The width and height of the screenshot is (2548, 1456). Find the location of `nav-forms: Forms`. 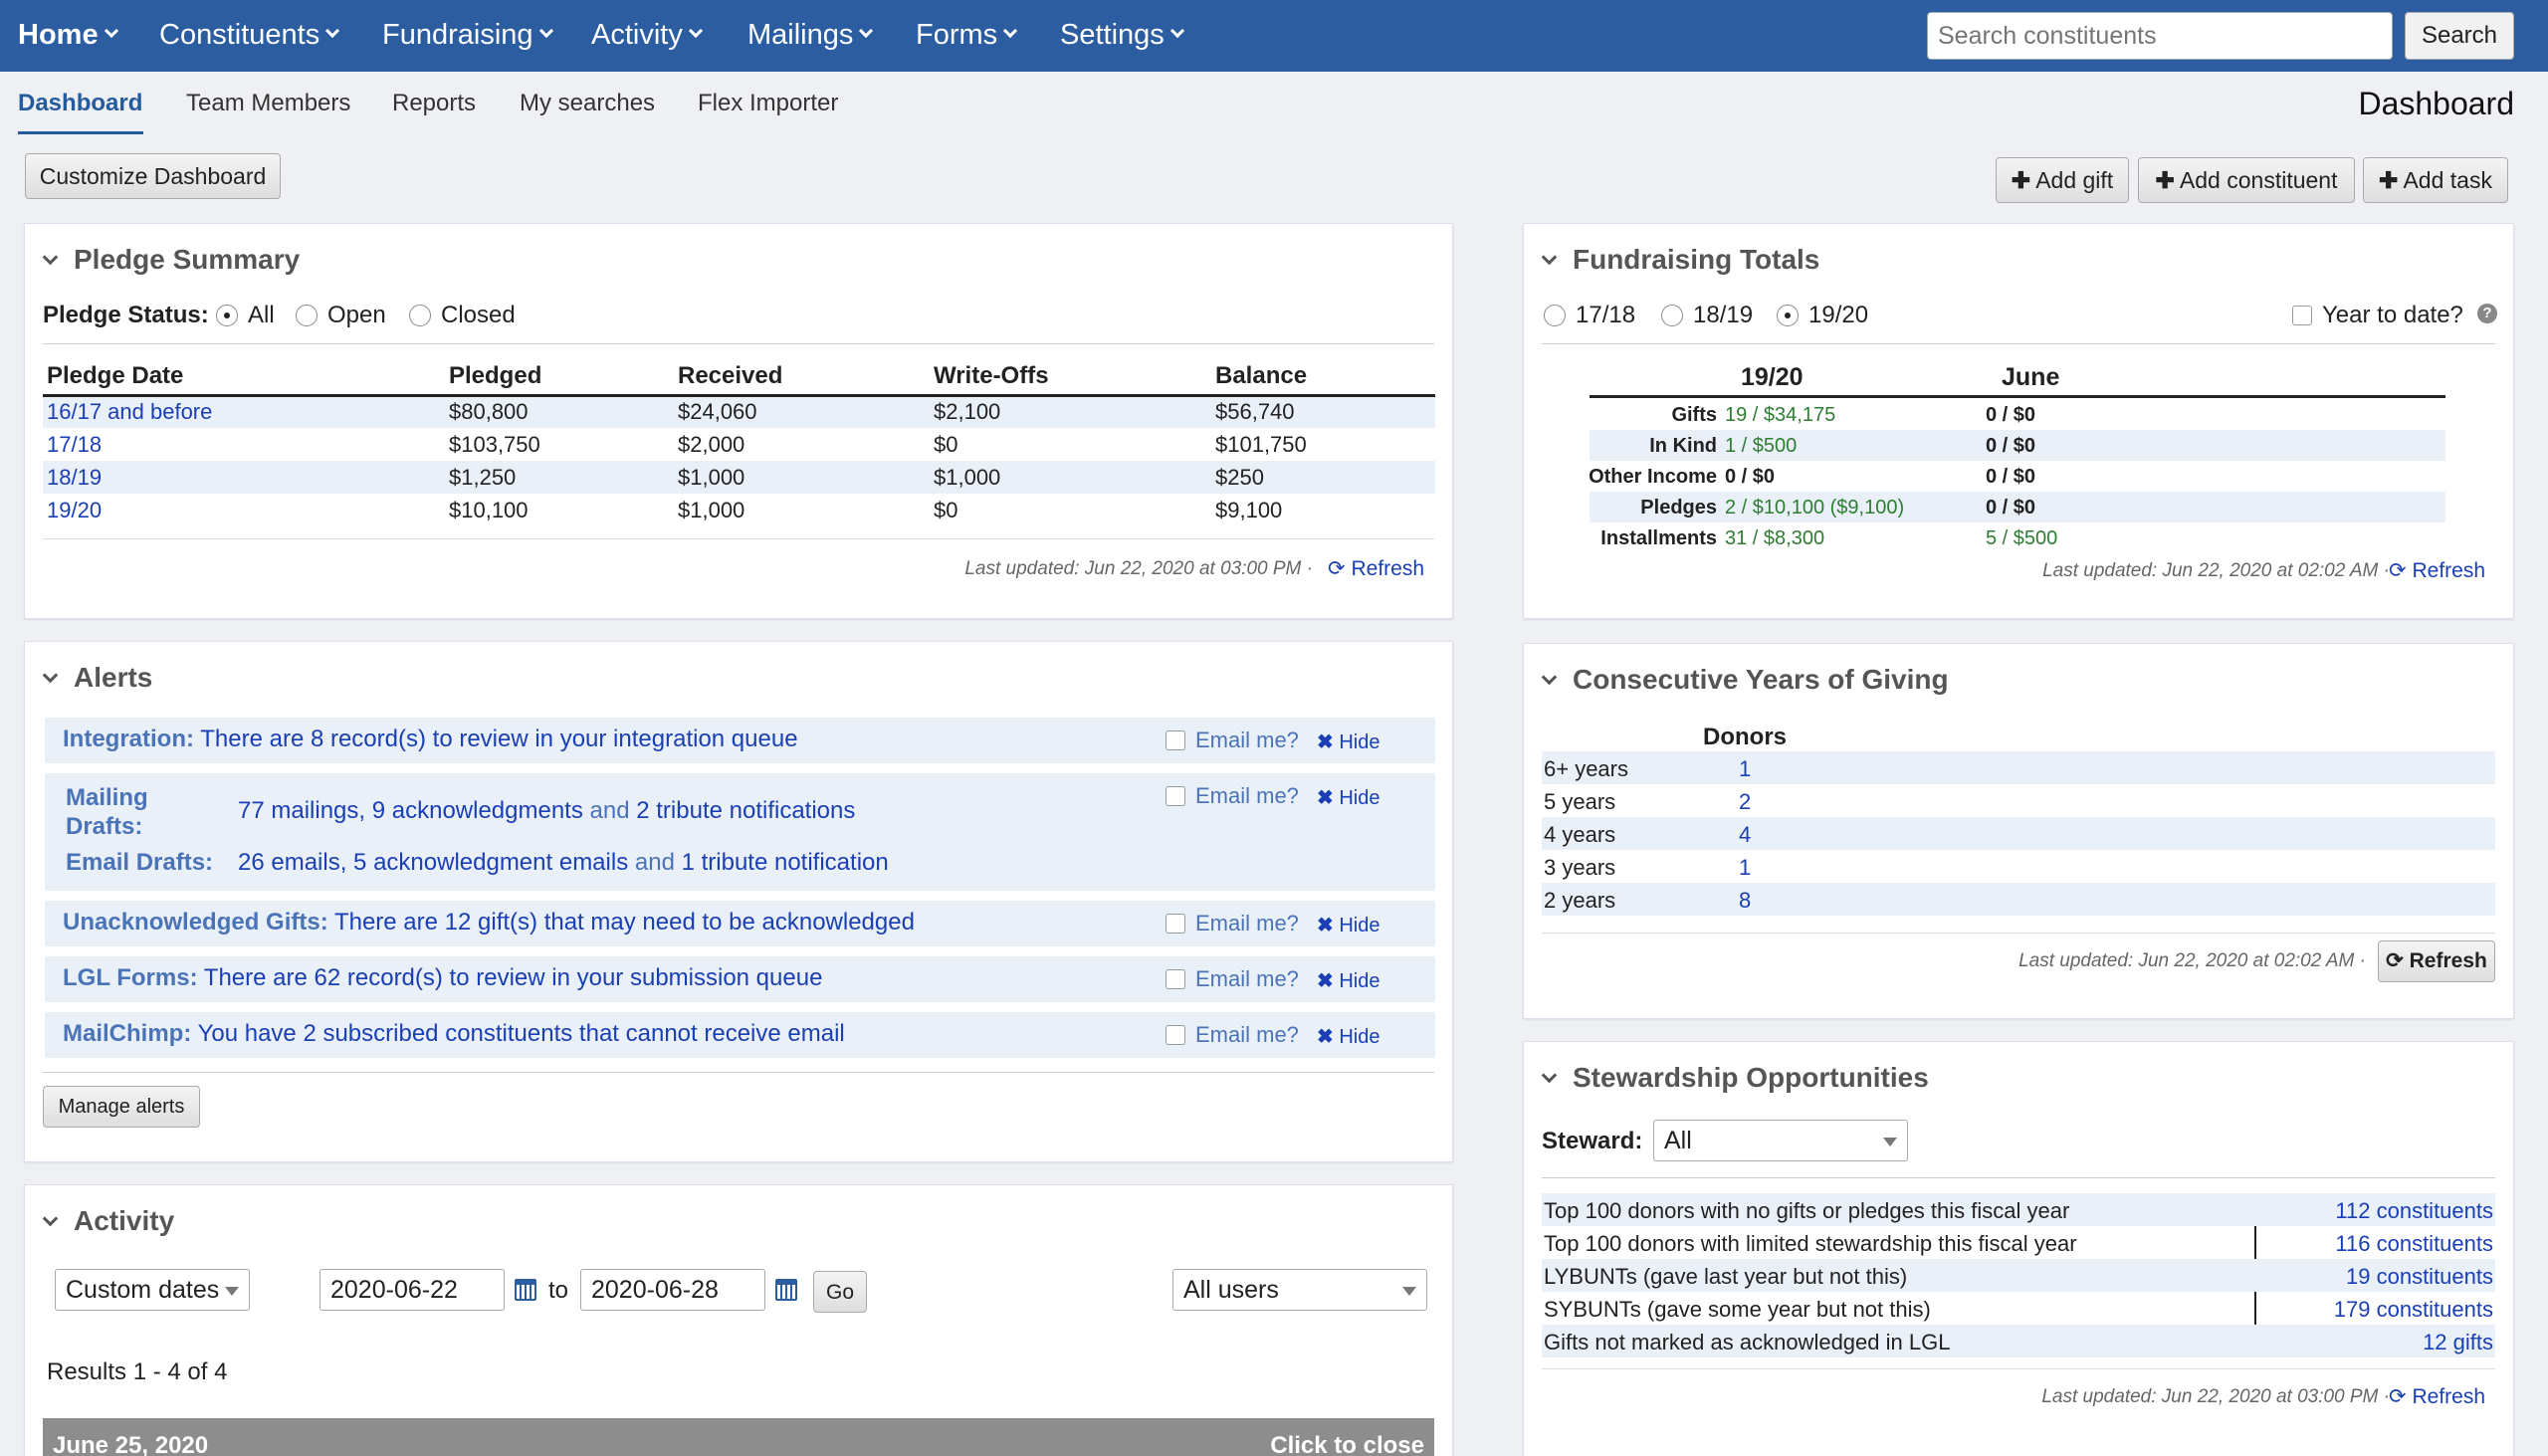

nav-forms: Forms is located at coordinates (967, 36).